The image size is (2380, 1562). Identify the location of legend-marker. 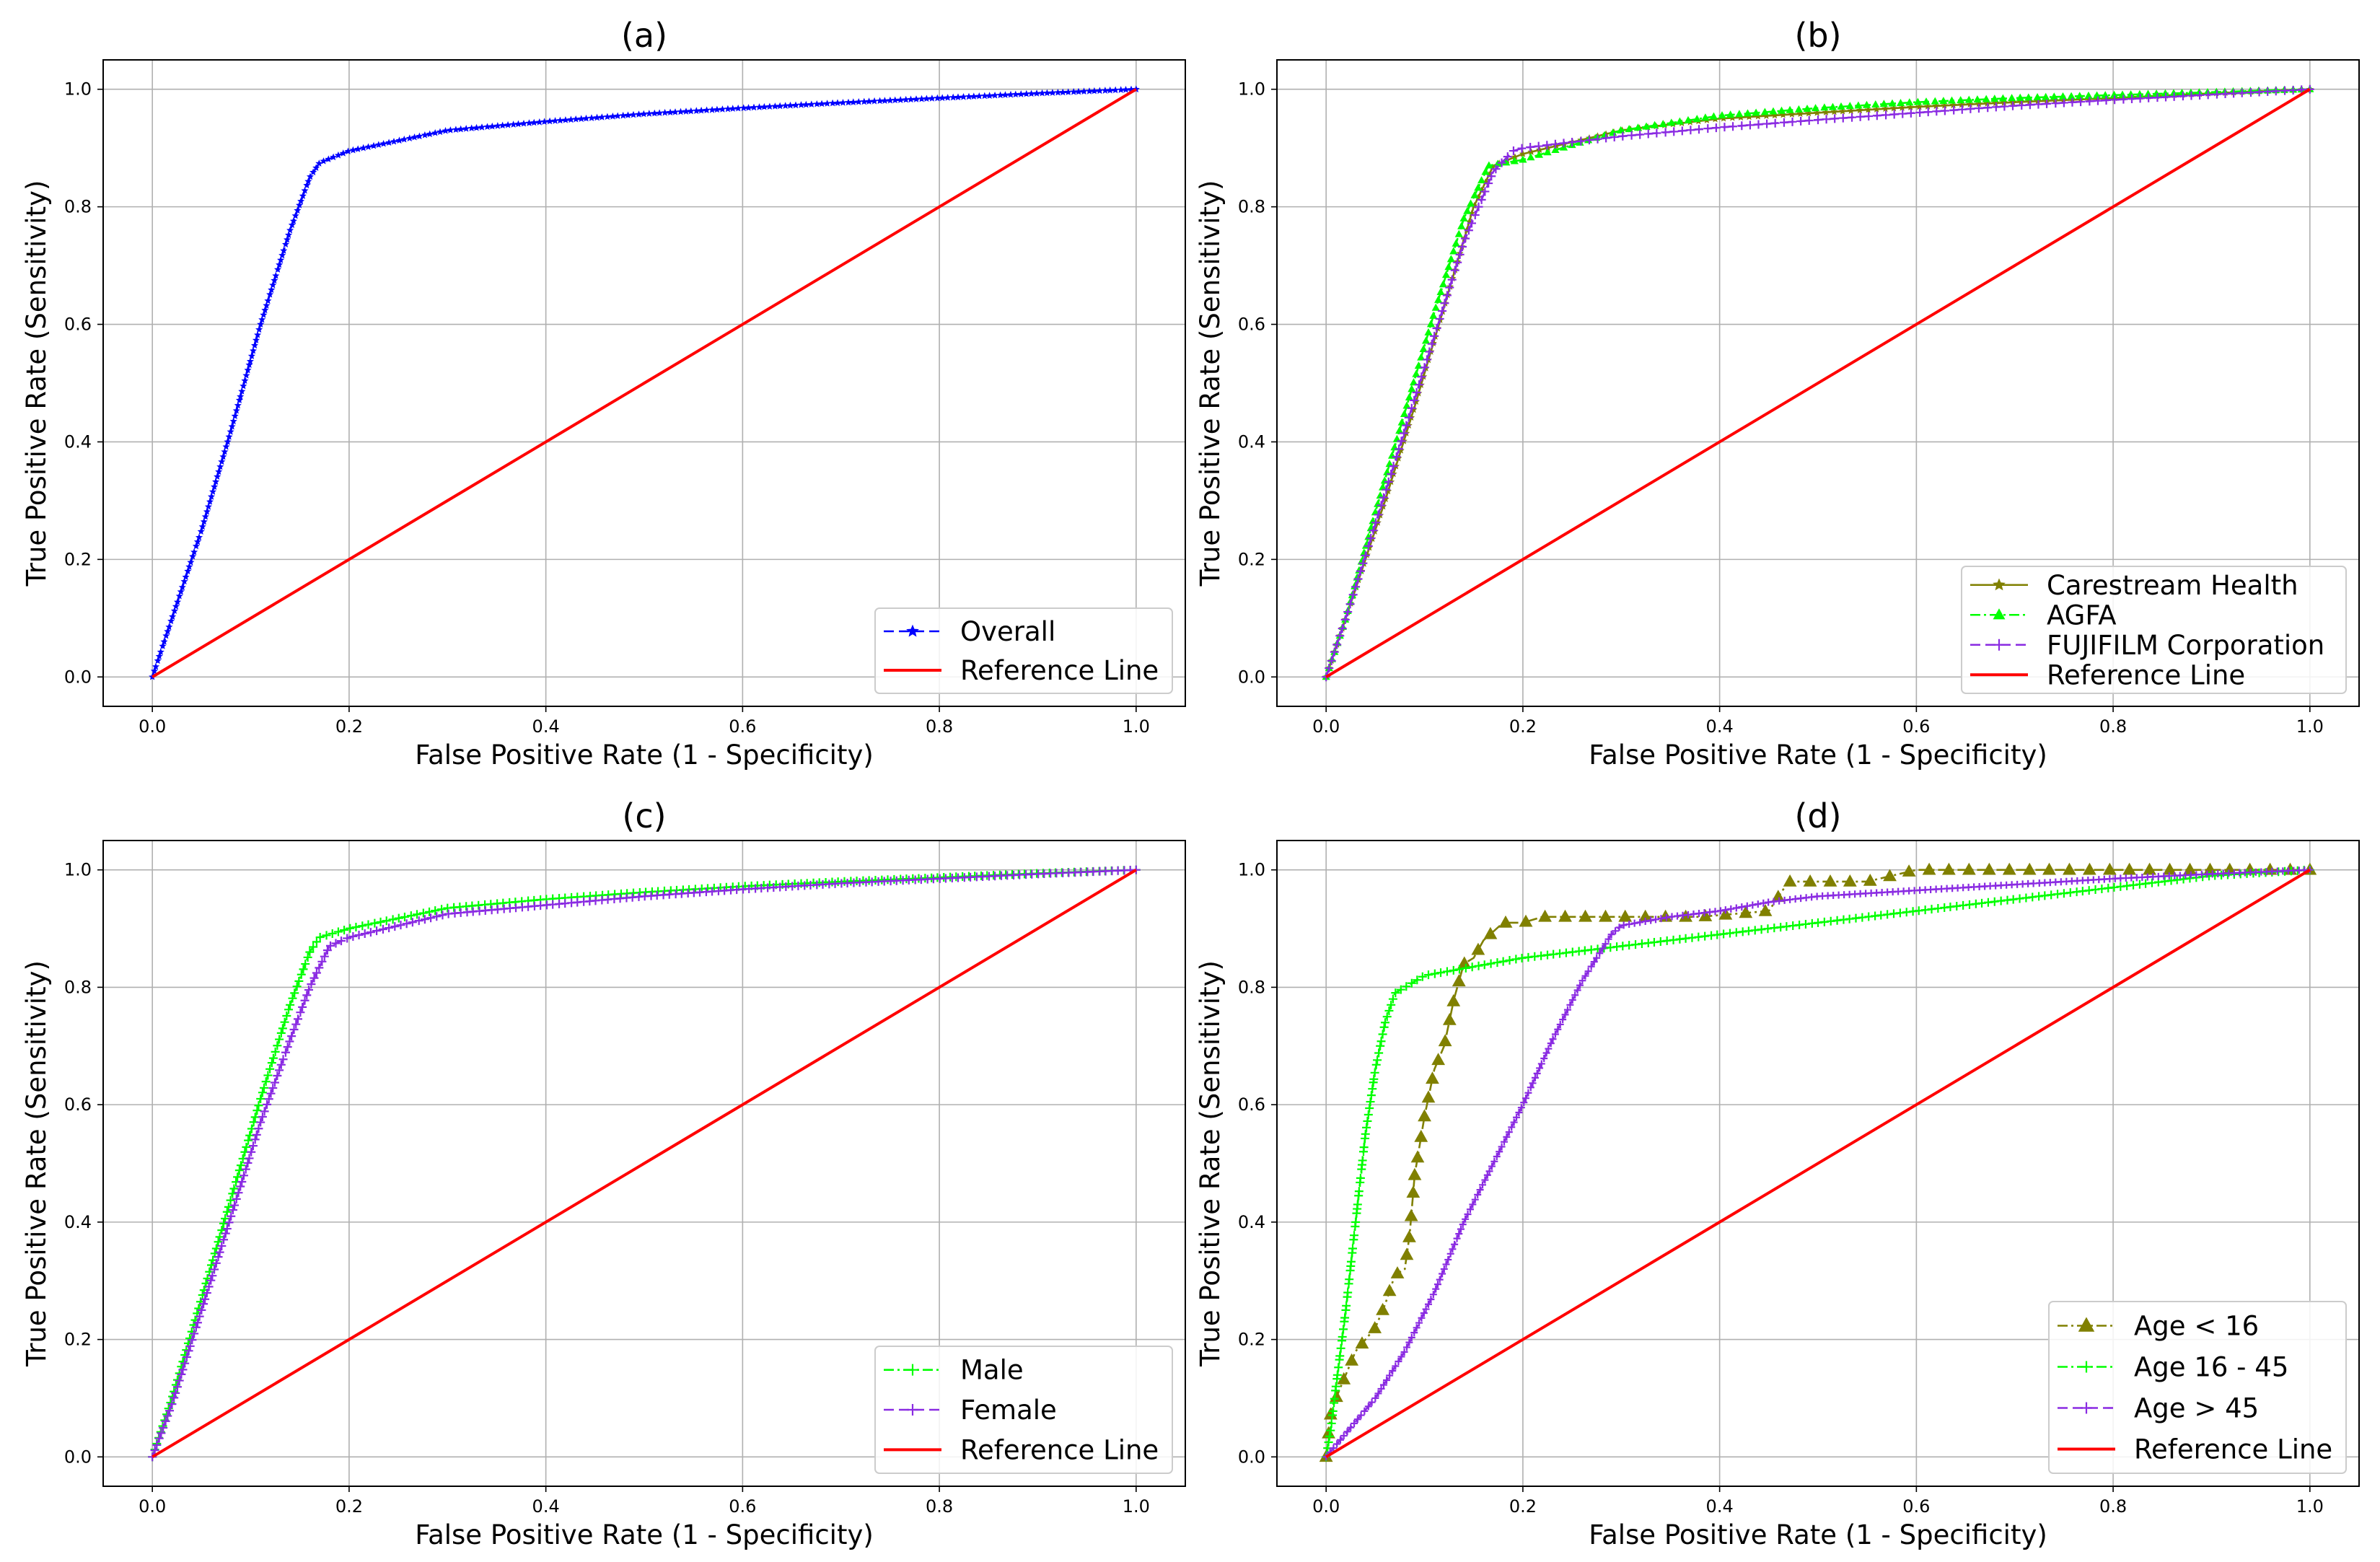
(1999, 584).